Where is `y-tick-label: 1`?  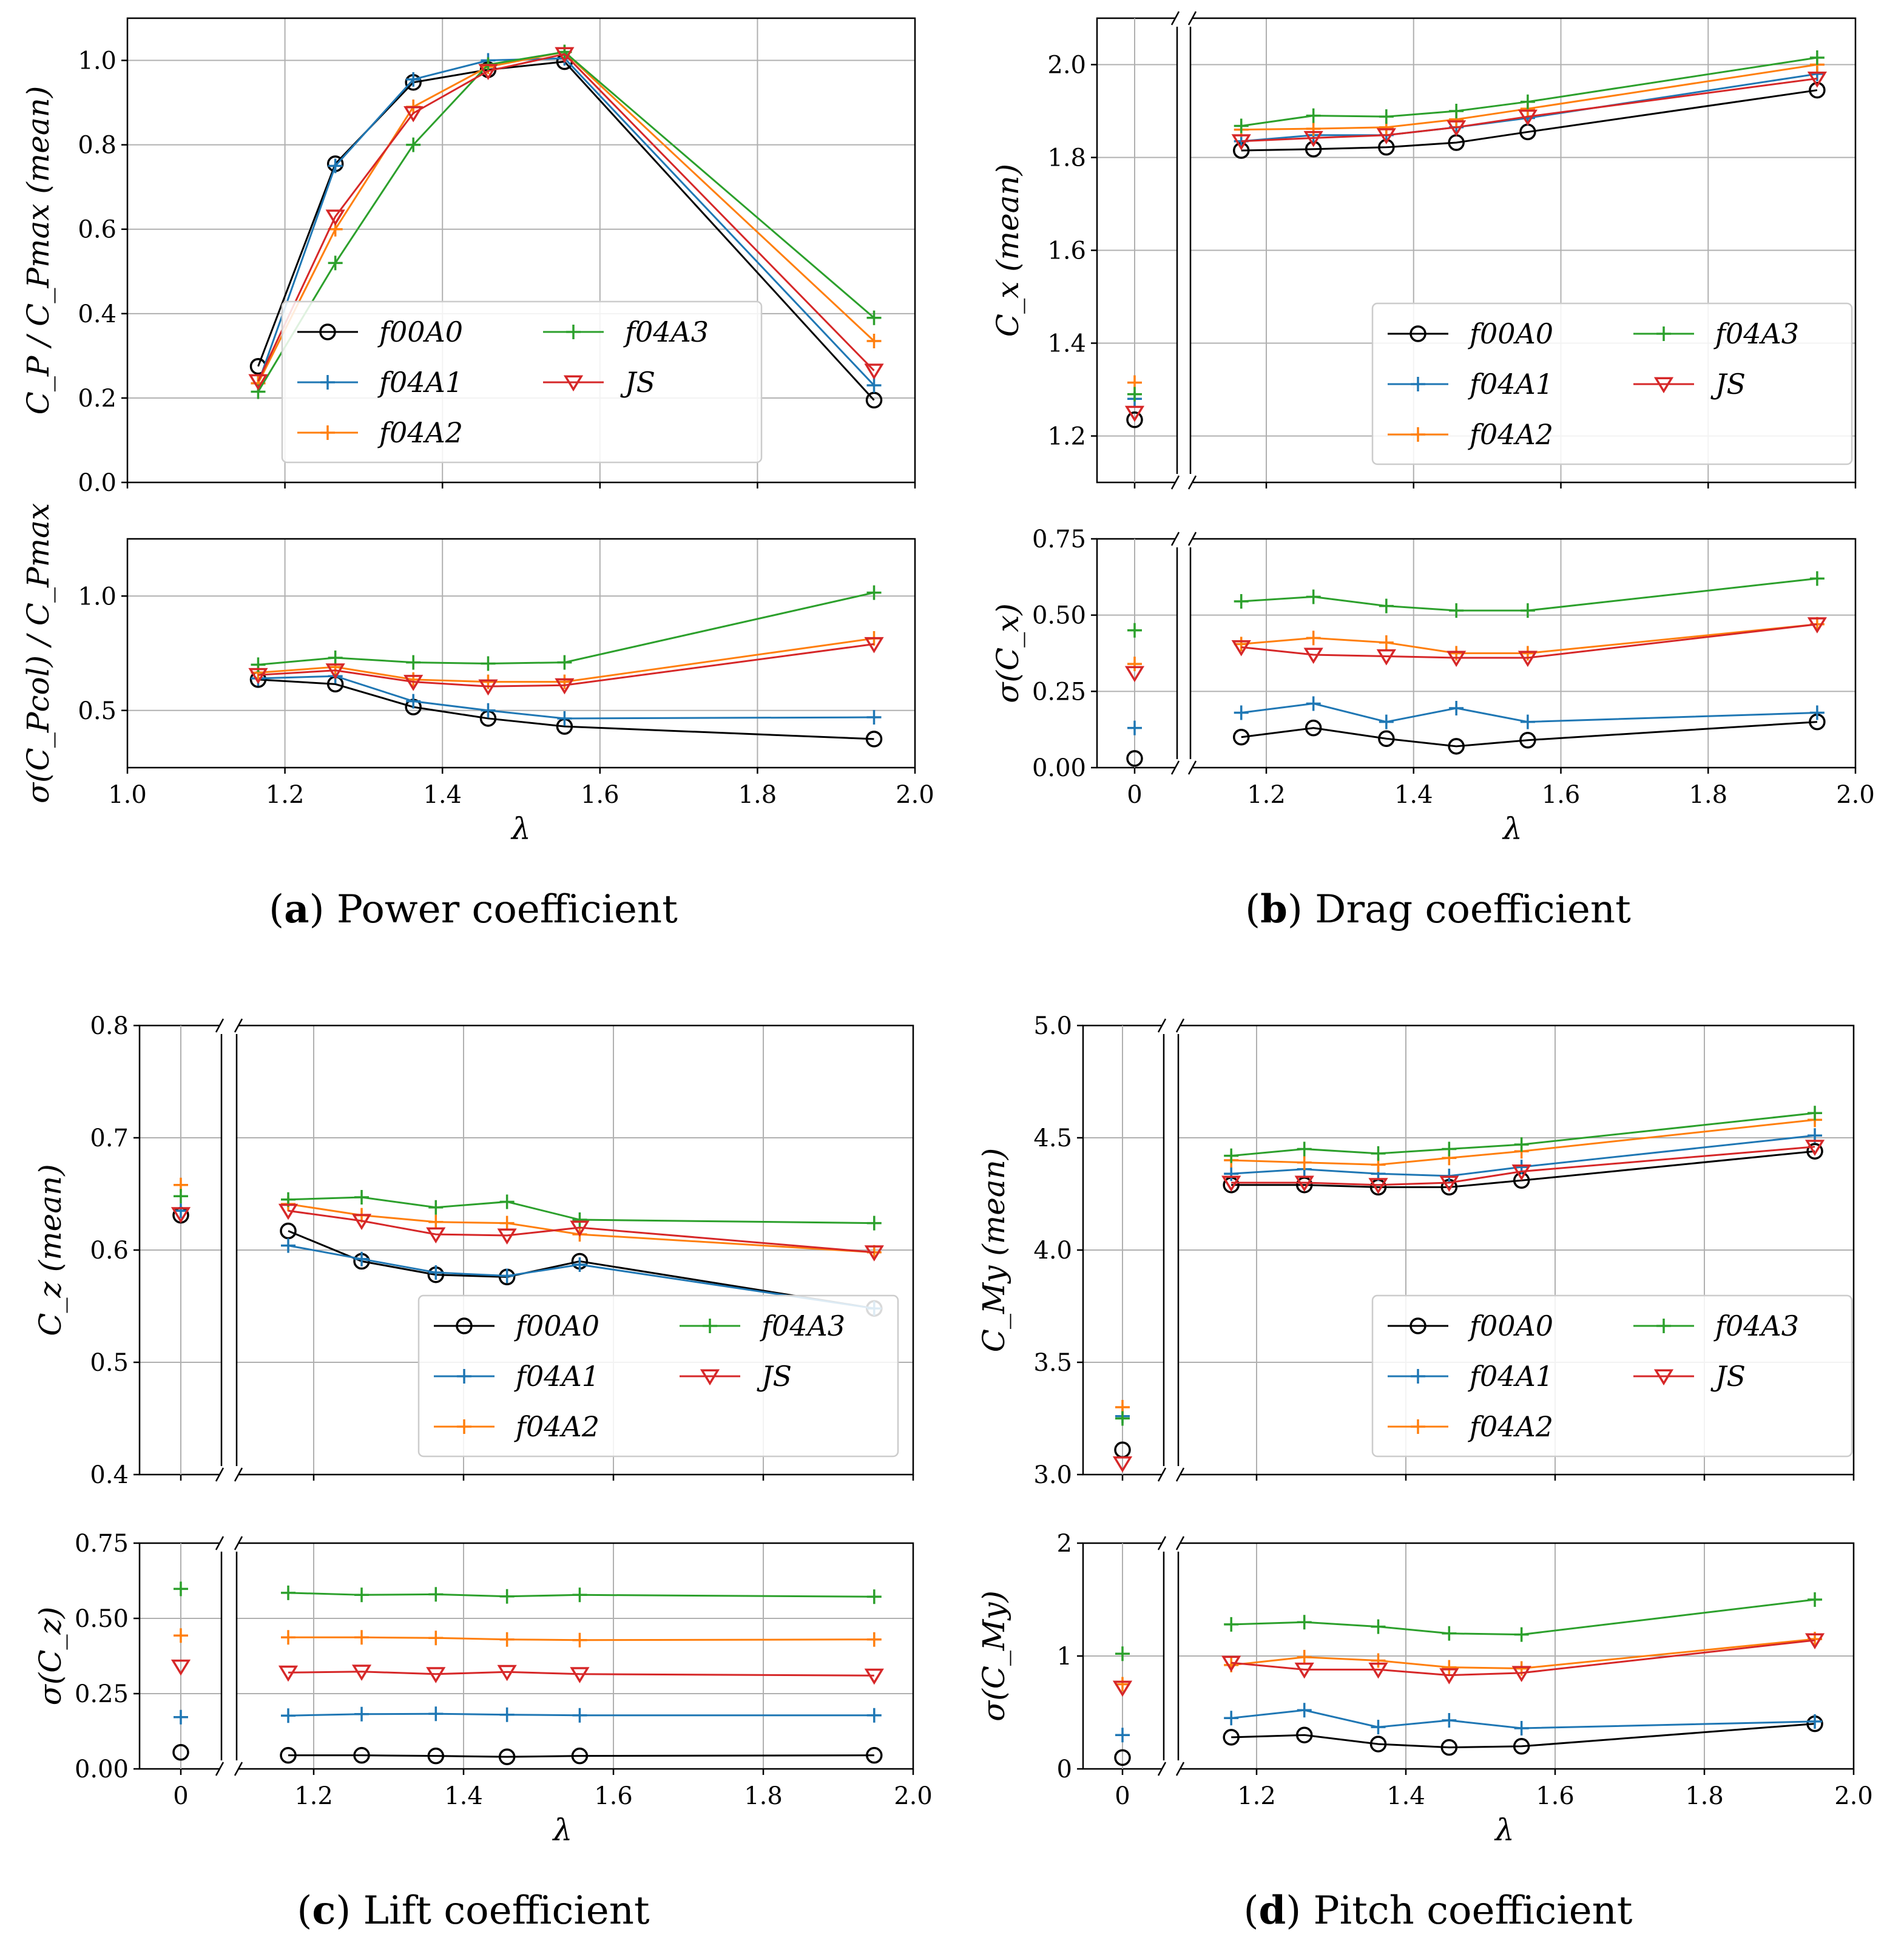
y-tick-label: 1 is located at coordinates (1064, 1657).